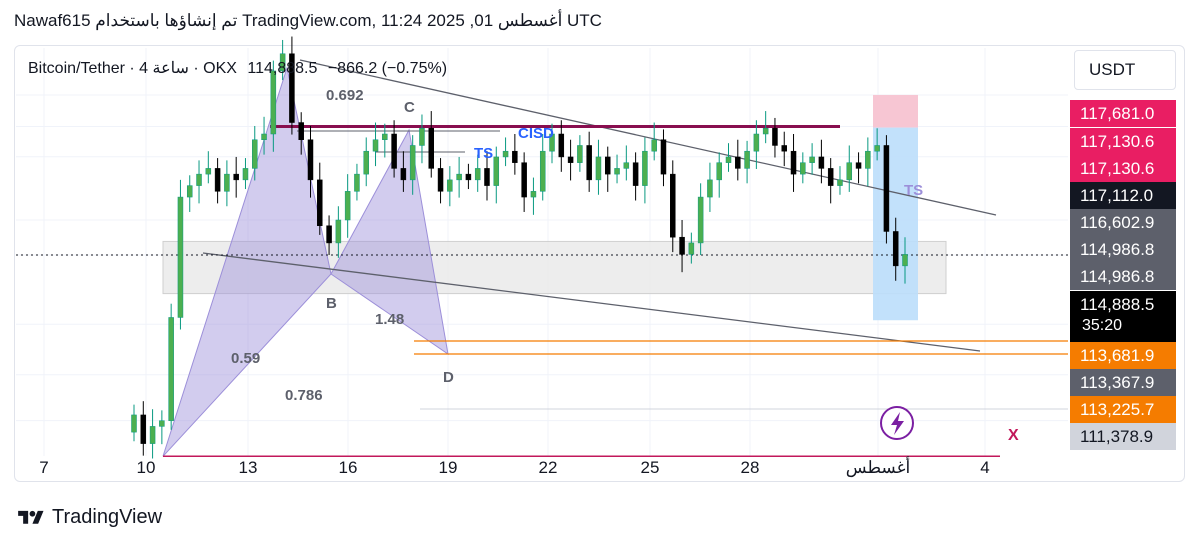 This screenshot has width=1200, height=545. What do you see at coordinates (1123, 195) in the screenshot?
I see `price-axis-label: 117,112.0` at bounding box center [1123, 195].